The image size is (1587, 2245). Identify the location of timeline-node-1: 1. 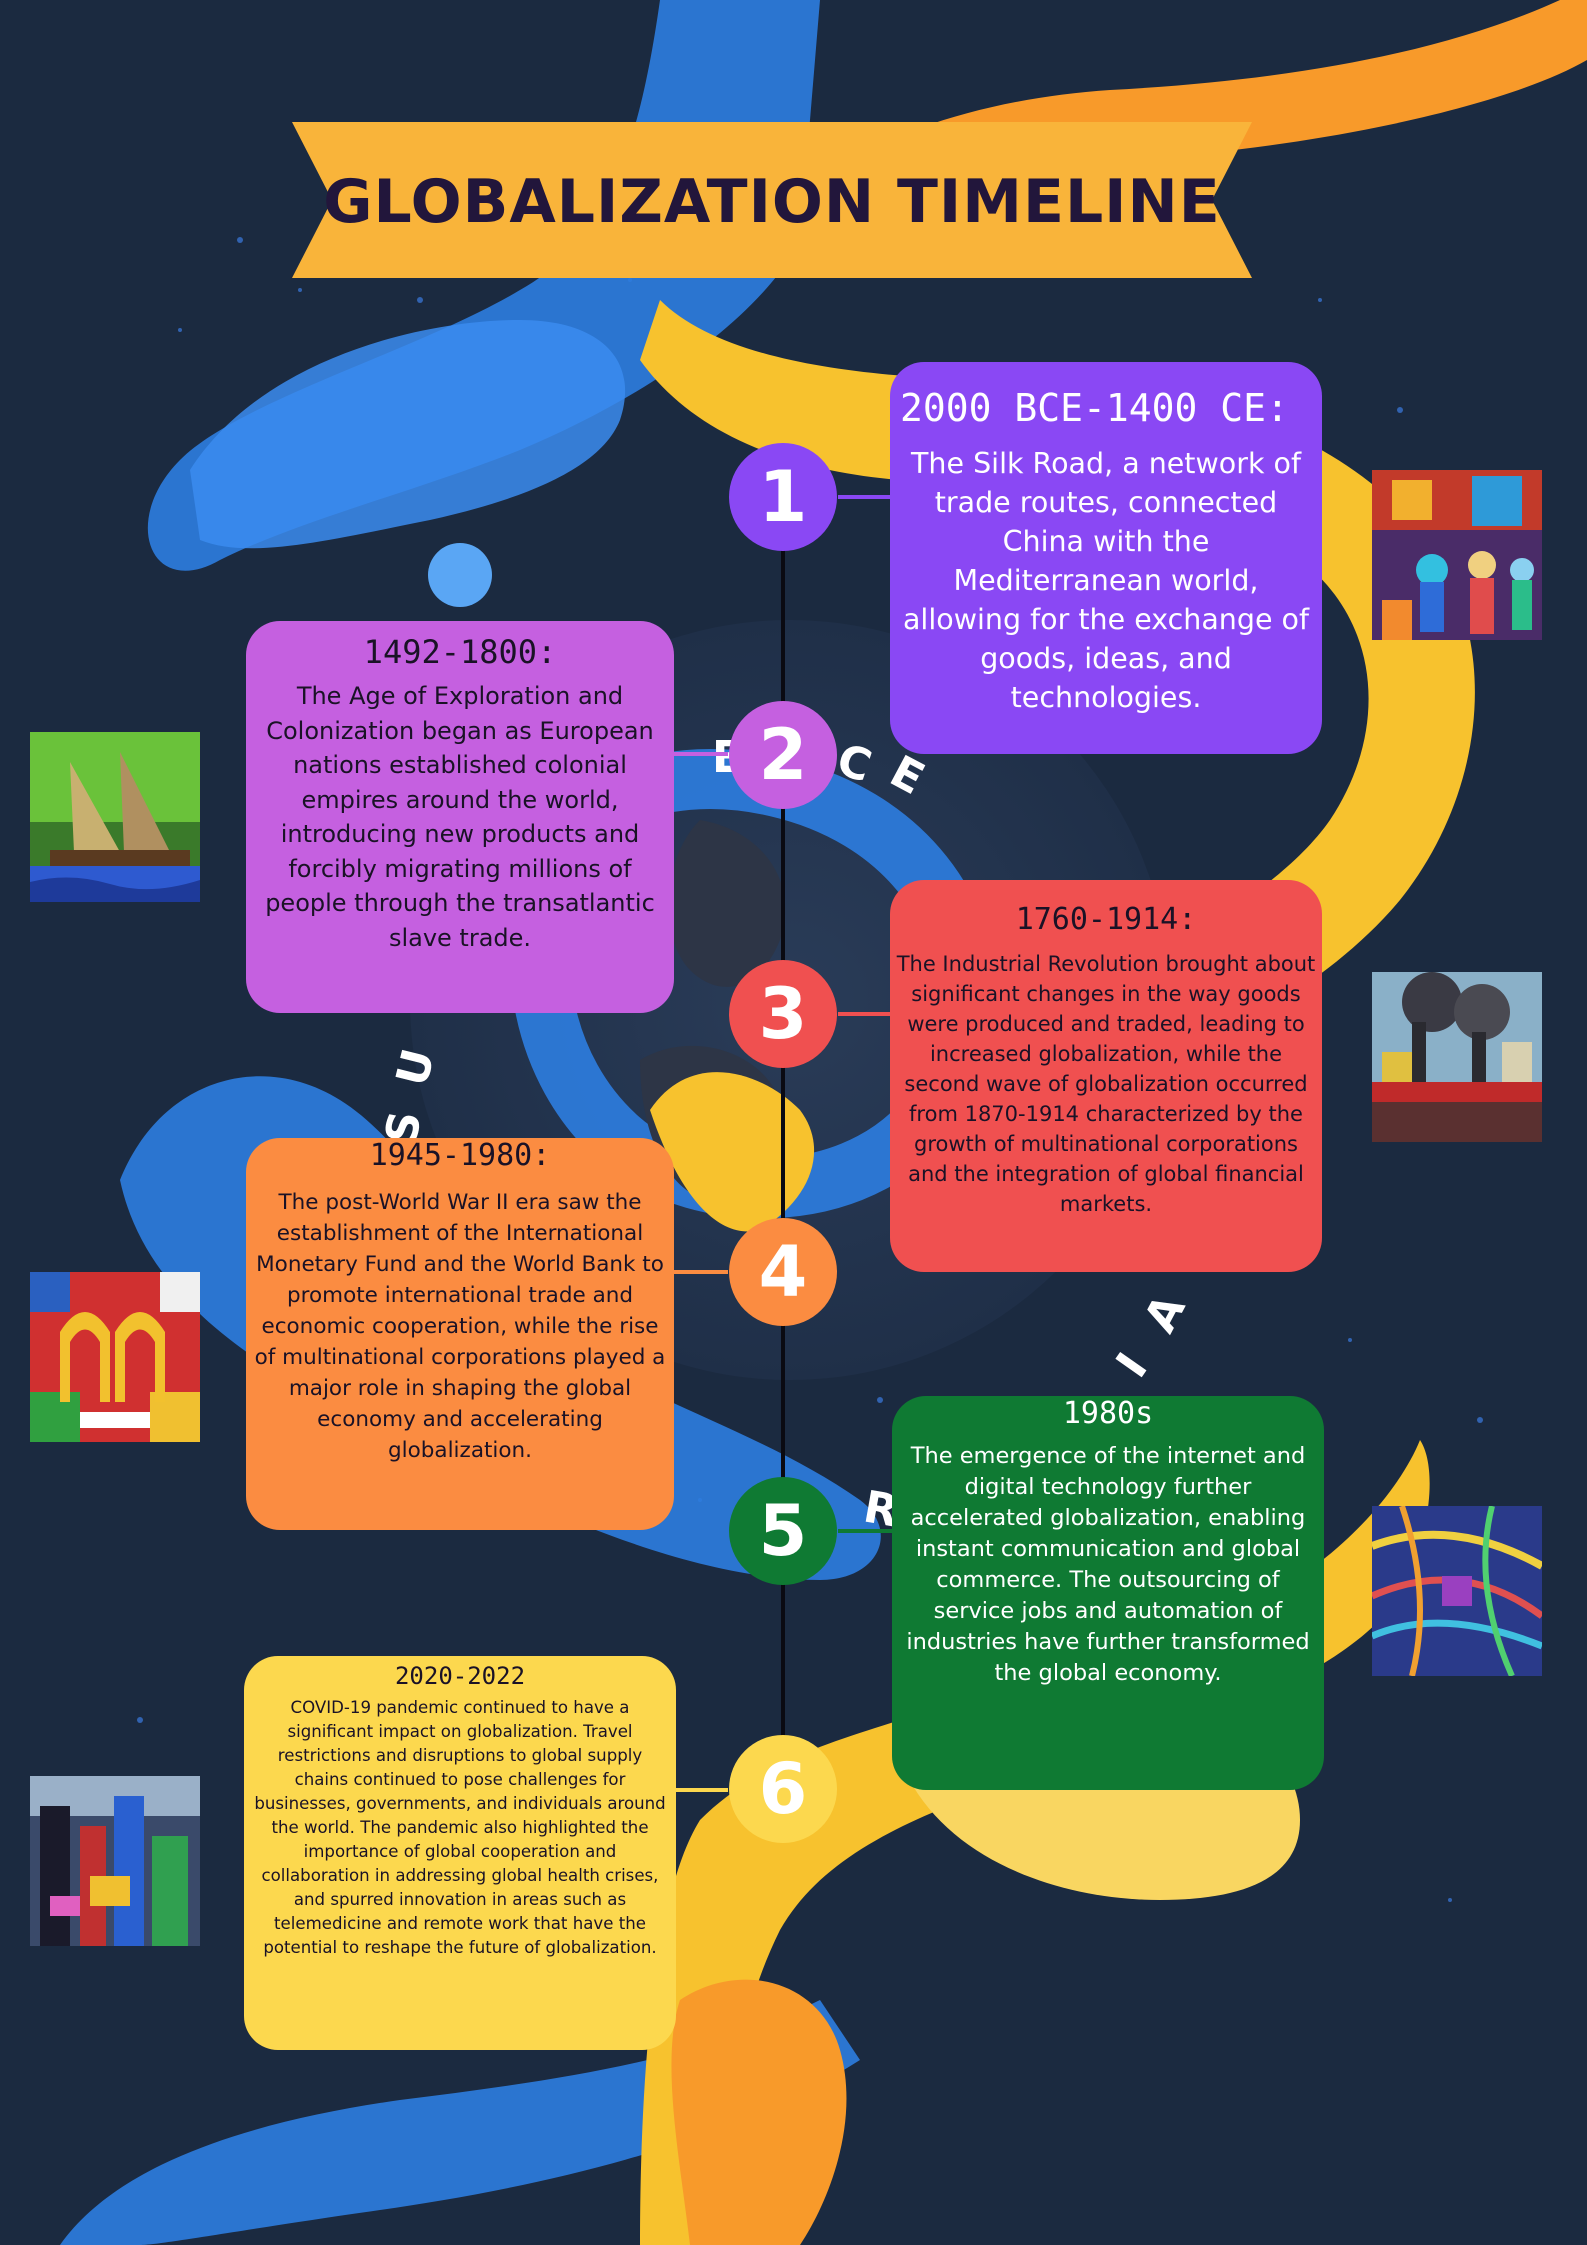
(783, 497).